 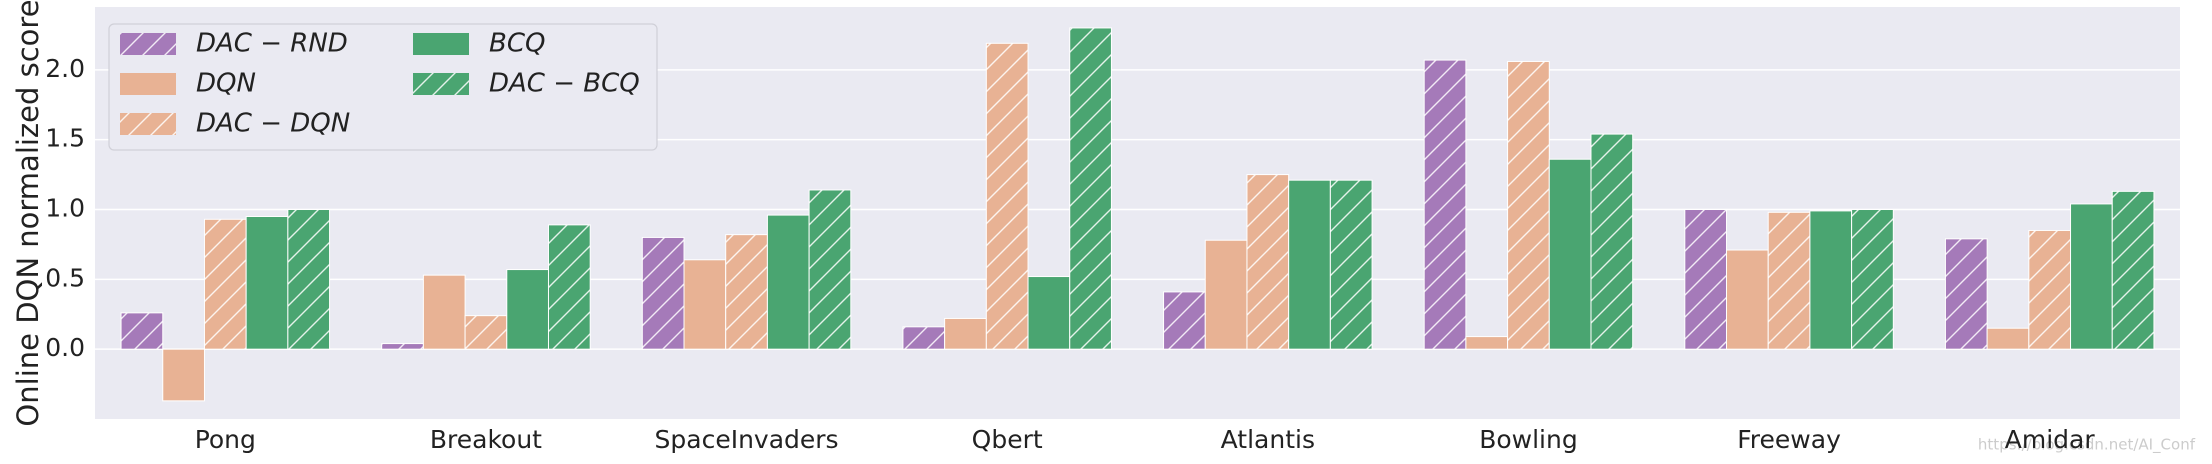 I want to click on x-tick-label: Pong, so click(x=225, y=439).